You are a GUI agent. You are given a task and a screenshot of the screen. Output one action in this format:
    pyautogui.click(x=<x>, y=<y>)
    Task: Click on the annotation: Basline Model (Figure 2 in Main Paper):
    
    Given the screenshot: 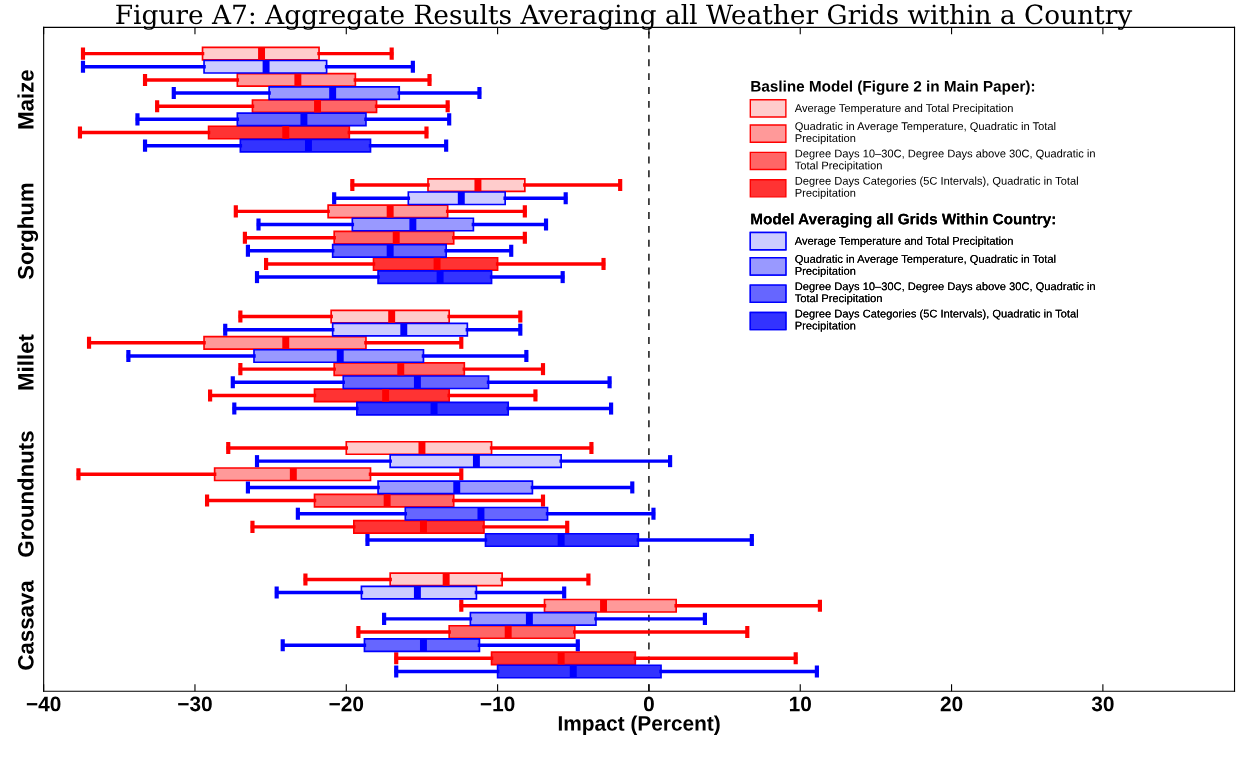 What is the action you would take?
    pyautogui.click(x=893, y=87)
    